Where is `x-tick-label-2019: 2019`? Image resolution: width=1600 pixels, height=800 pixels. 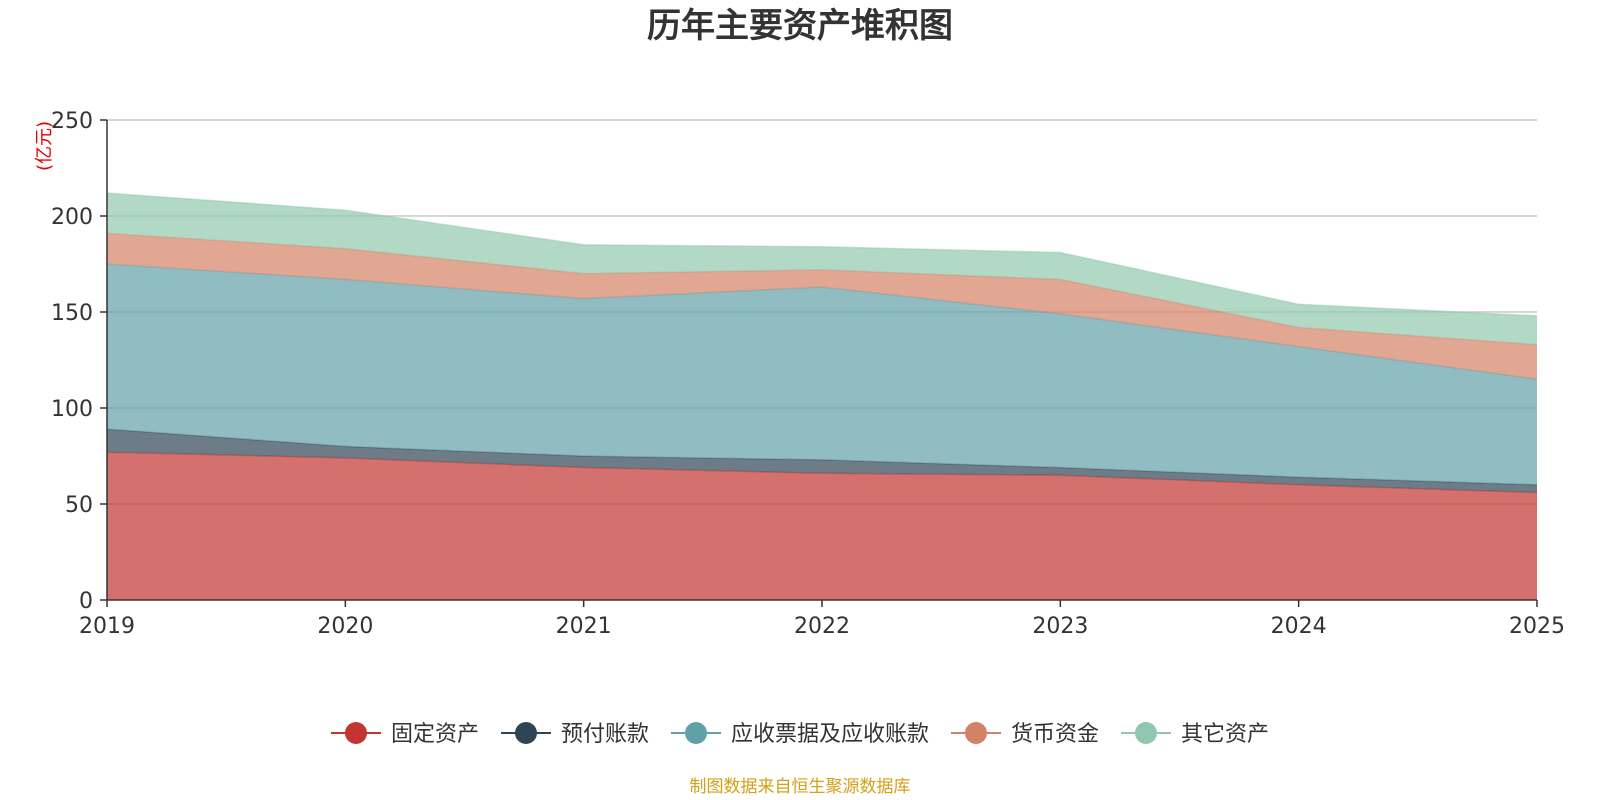 x-tick-label-2019: 2019 is located at coordinates (107, 626).